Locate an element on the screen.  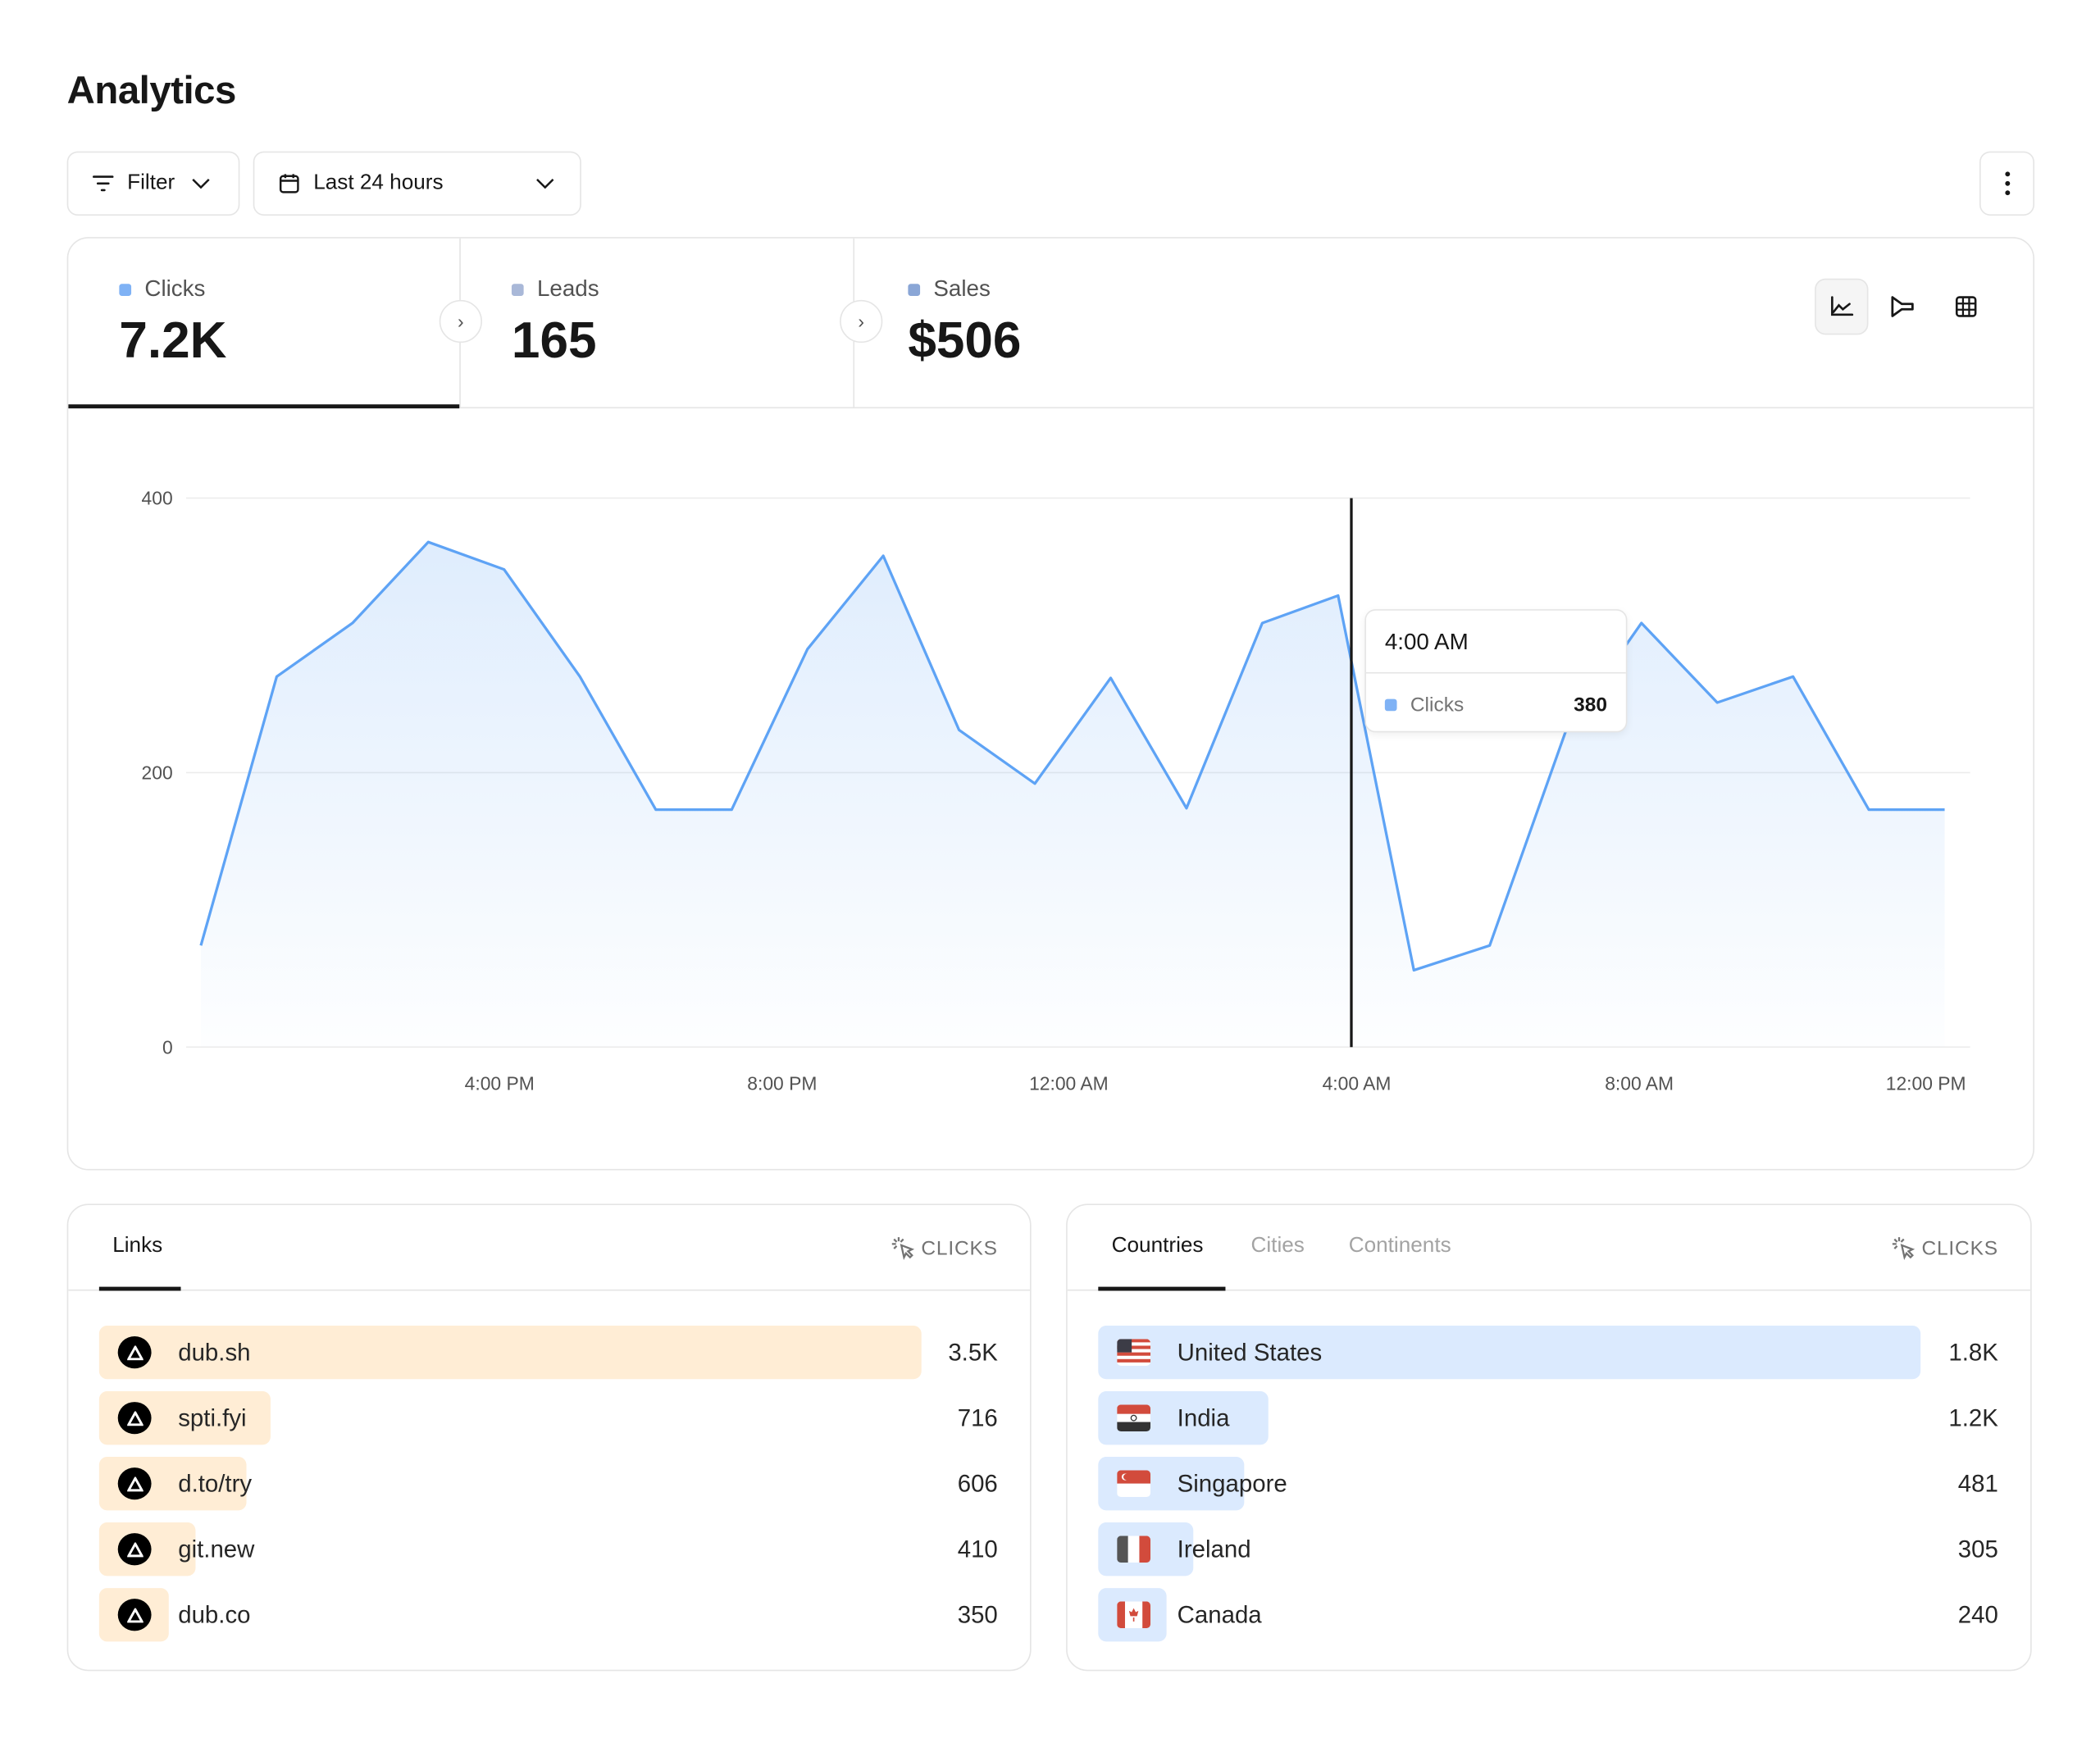
chart-tooltip: 4:00 AM Clicks 380 is located at coordinates (1496, 671).